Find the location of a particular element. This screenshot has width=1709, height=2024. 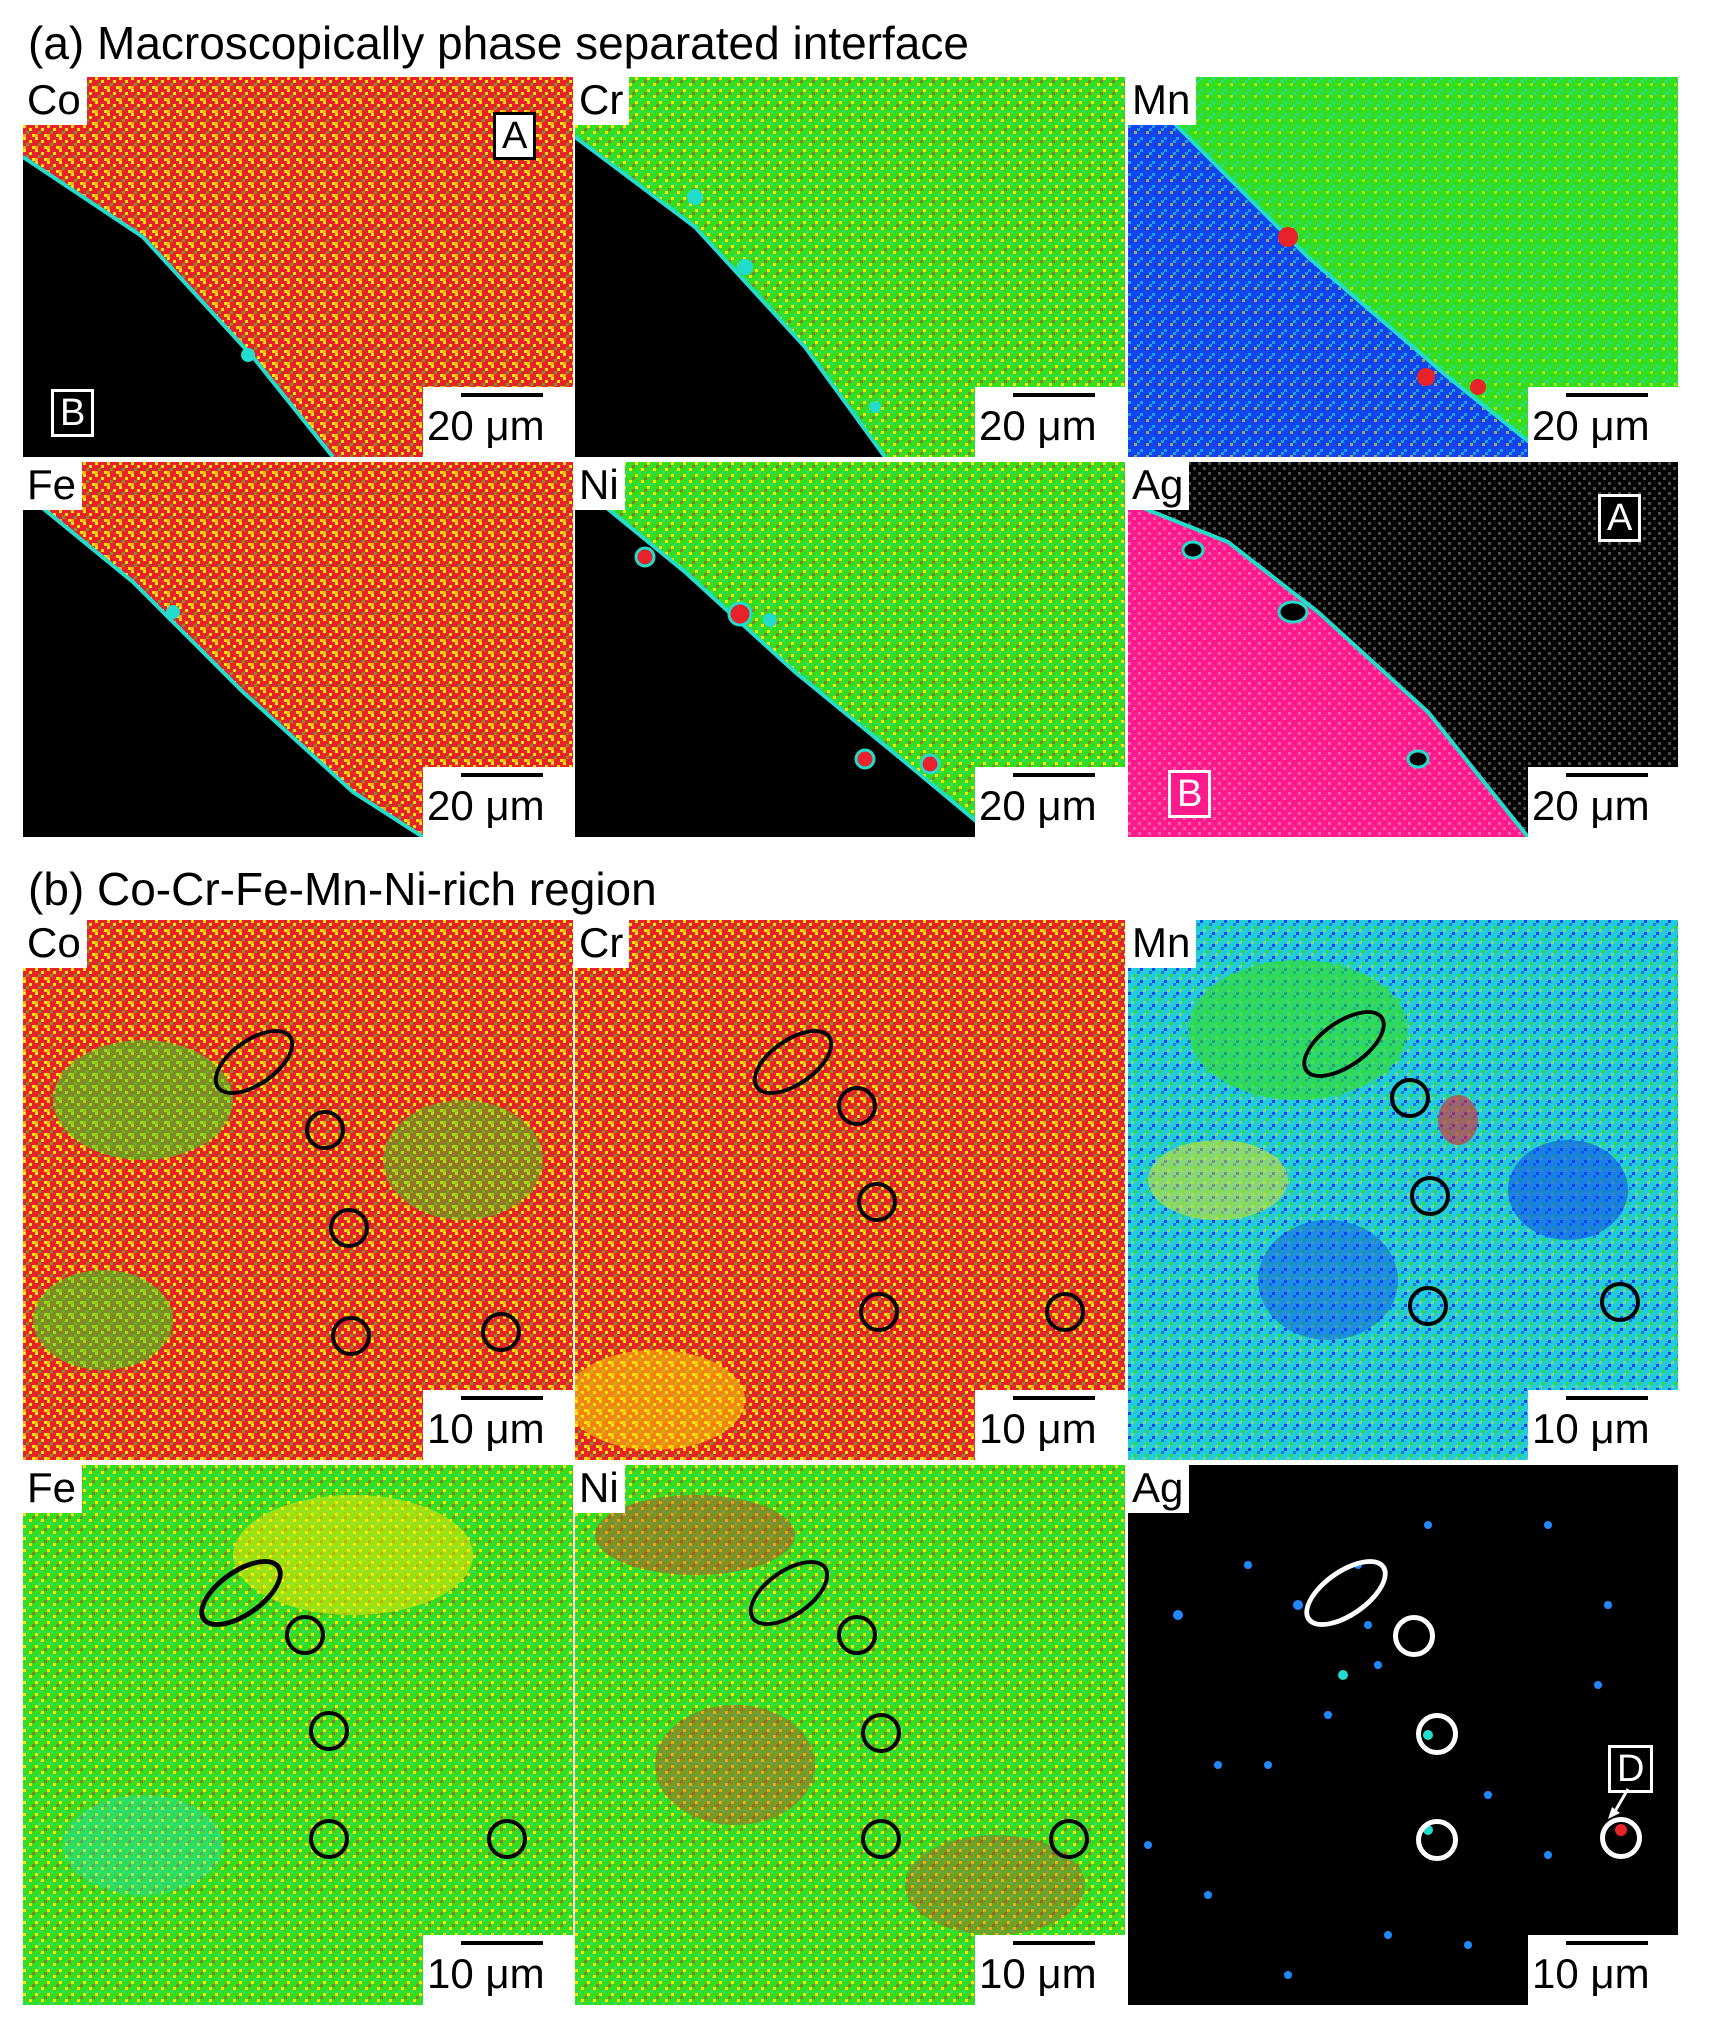

panel-a-fe: Fe 20 μm is located at coordinates (298, 649).